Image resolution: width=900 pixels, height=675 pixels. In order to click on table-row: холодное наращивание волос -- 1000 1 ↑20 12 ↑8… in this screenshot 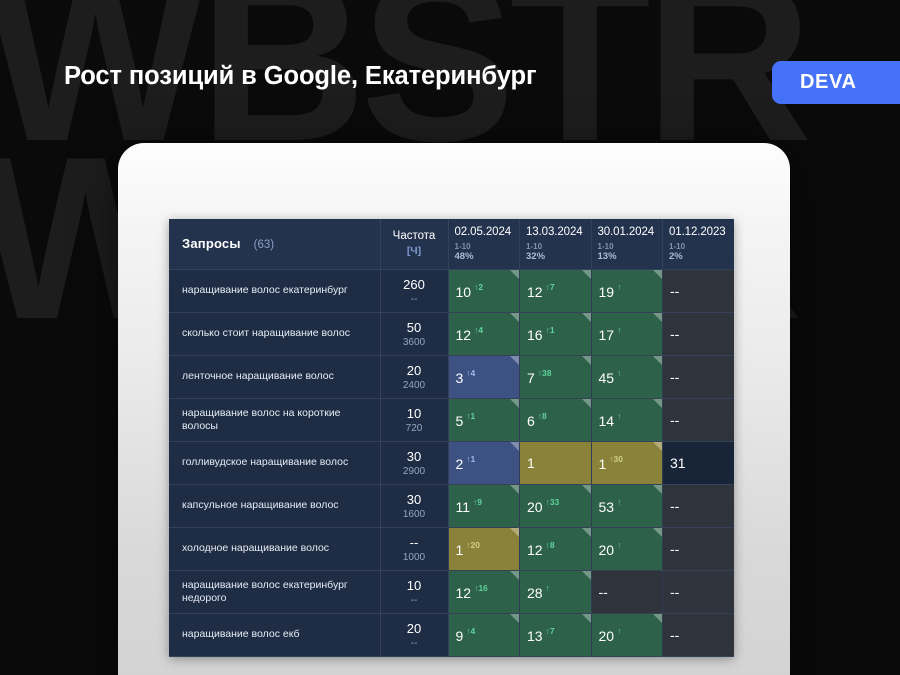, I will do `click(451, 549)`.